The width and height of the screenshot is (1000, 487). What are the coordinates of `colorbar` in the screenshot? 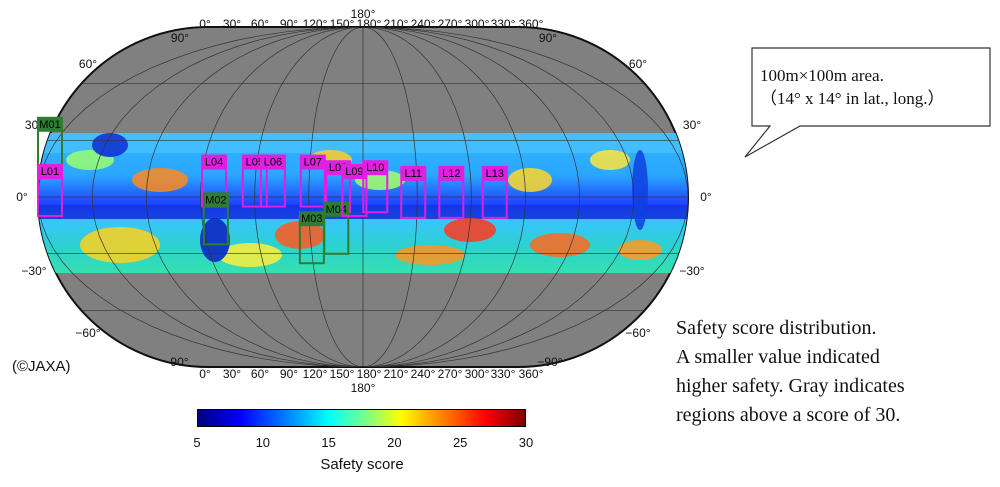 It's located at (361, 418).